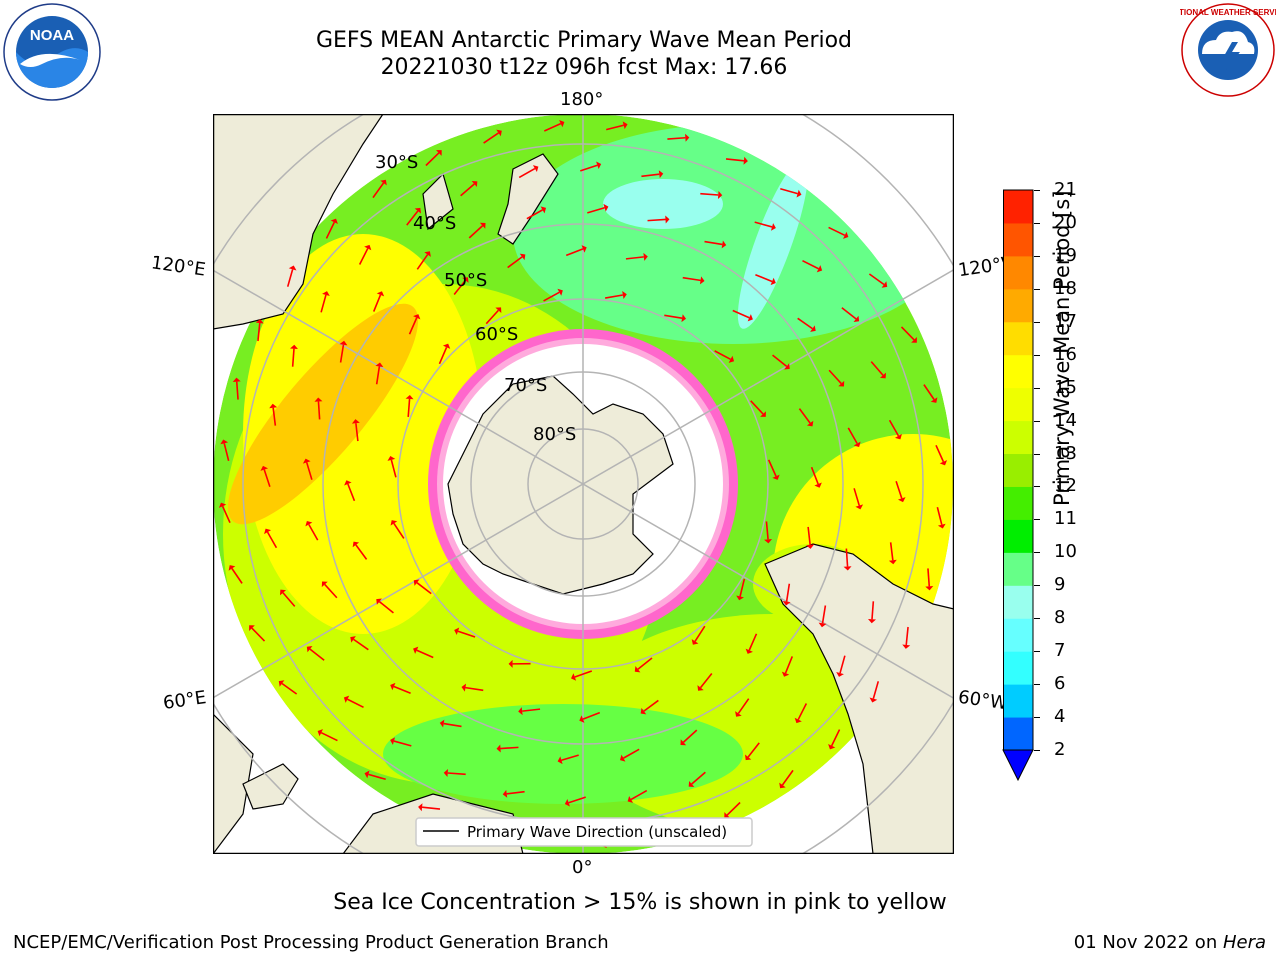 The height and width of the screenshot is (960, 1280). I want to click on map-legend: Primary Wave Direction (unscaled), so click(584, 832).